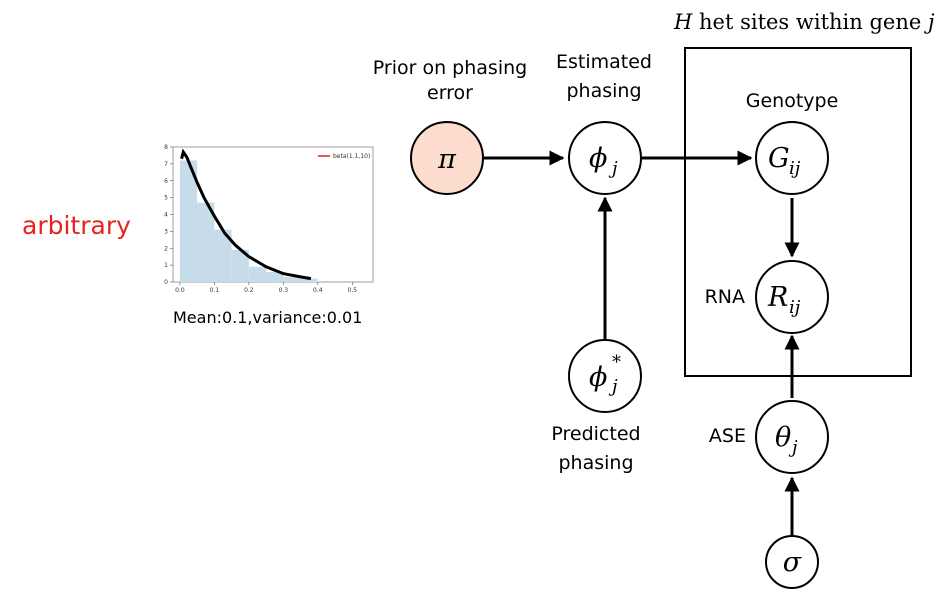 The width and height of the screenshot is (944, 602). Describe the element at coordinates (613, 168) in the screenshot. I see `node-phi-subscript: j` at that location.